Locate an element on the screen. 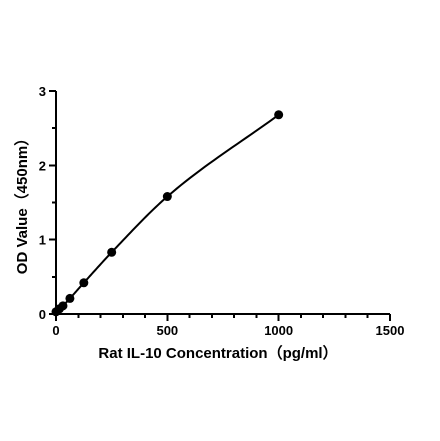 The image size is (440, 441). y-axis-ticks: 0 1 2 3 is located at coordinates (47, 203).